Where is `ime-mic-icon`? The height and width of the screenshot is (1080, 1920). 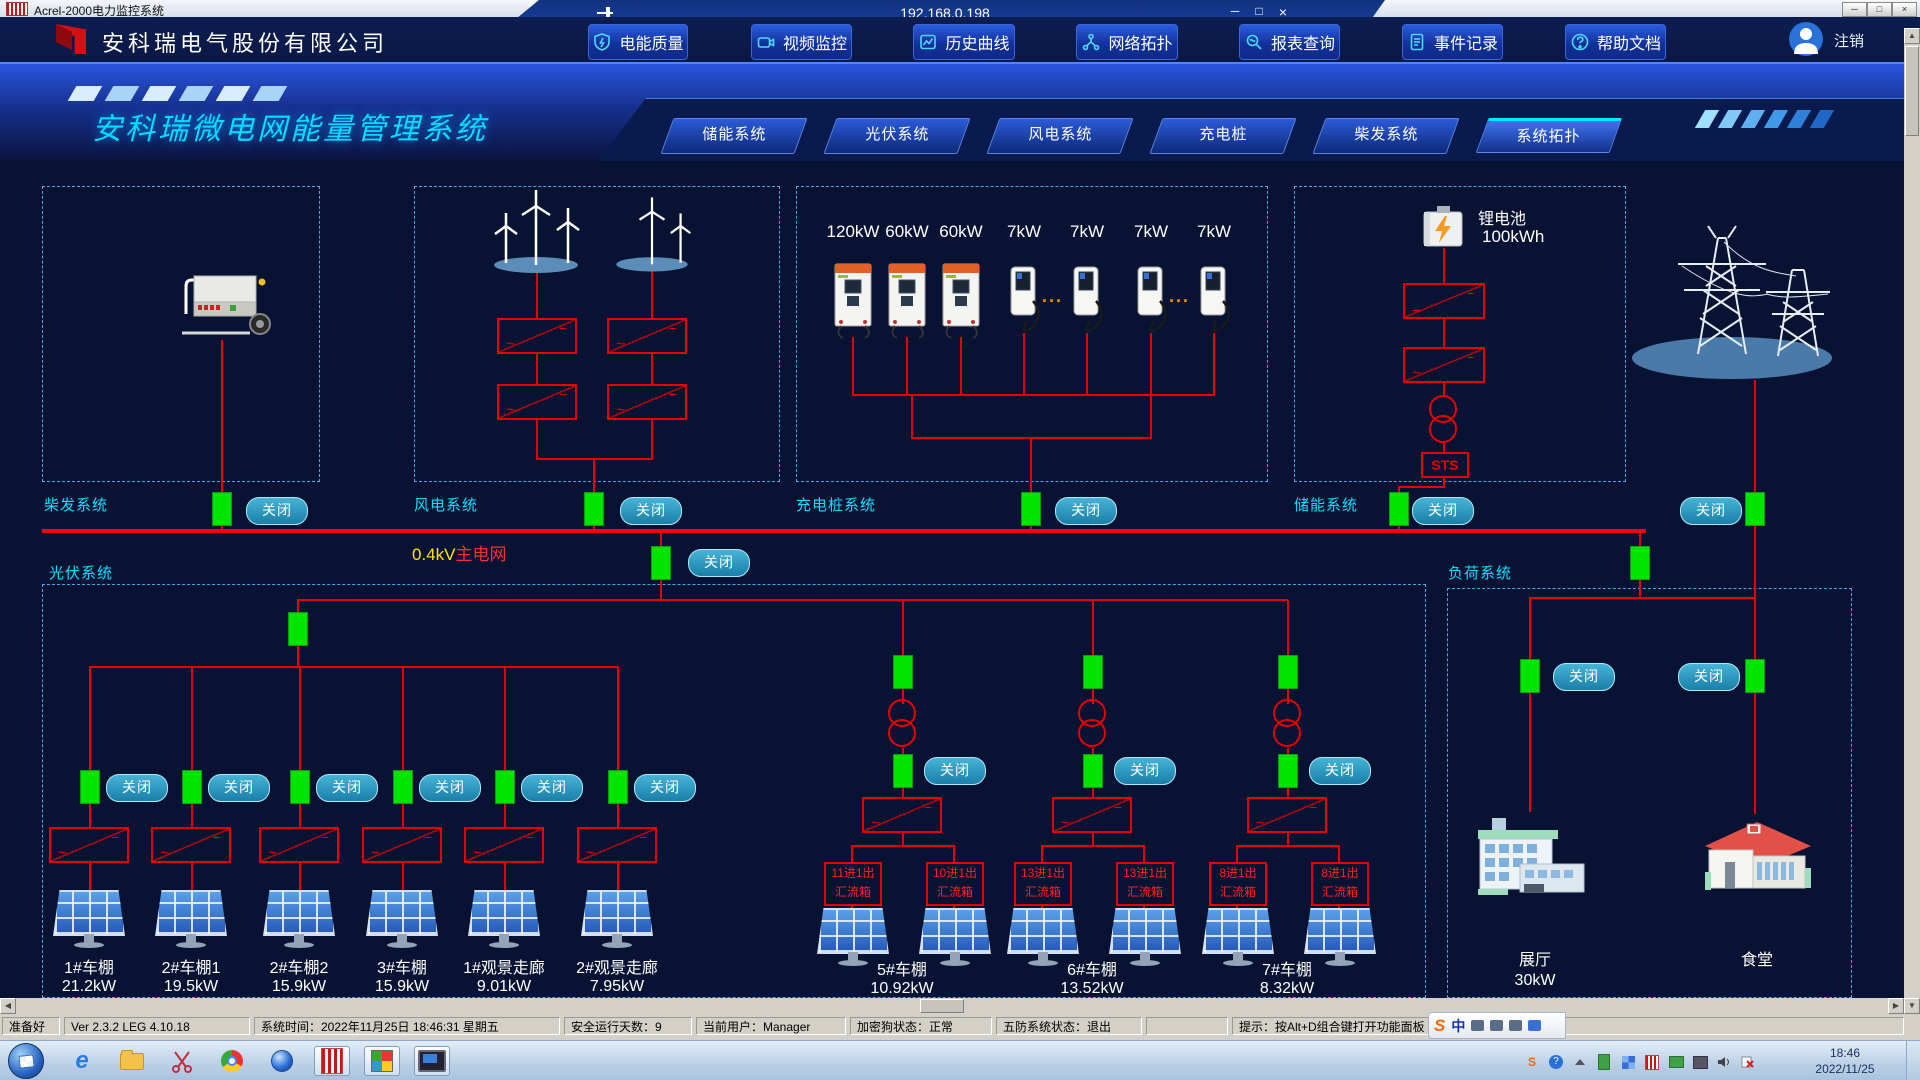 ime-mic-icon is located at coordinates (1497, 1025).